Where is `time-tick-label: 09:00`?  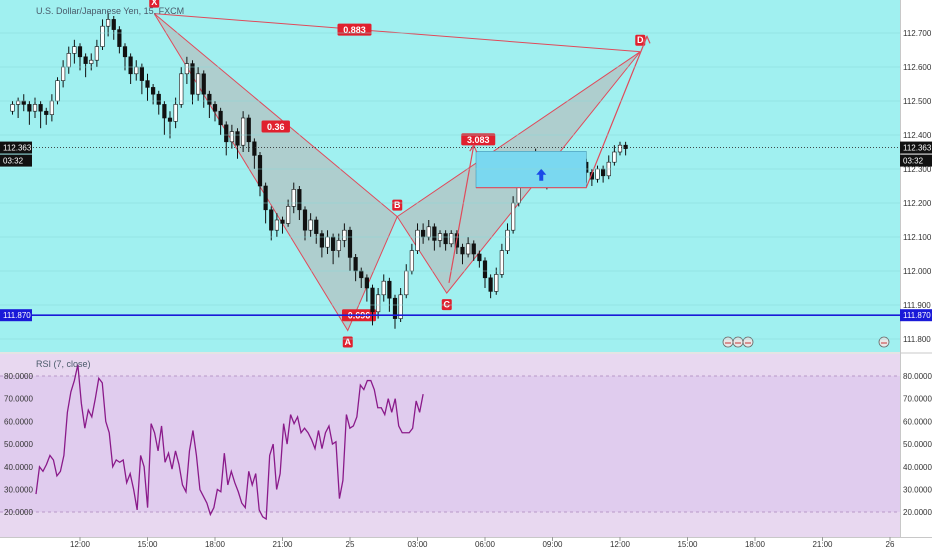
time-tick-label: 09:00 is located at coordinates (552, 544).